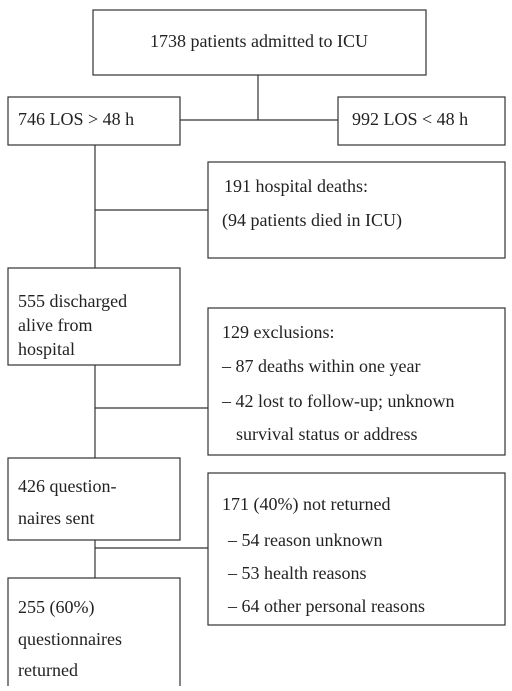 The width and height of the screenshot is (512, 691). I want to click on node-text: 992 LOS < 48 h, so click(410, 119).